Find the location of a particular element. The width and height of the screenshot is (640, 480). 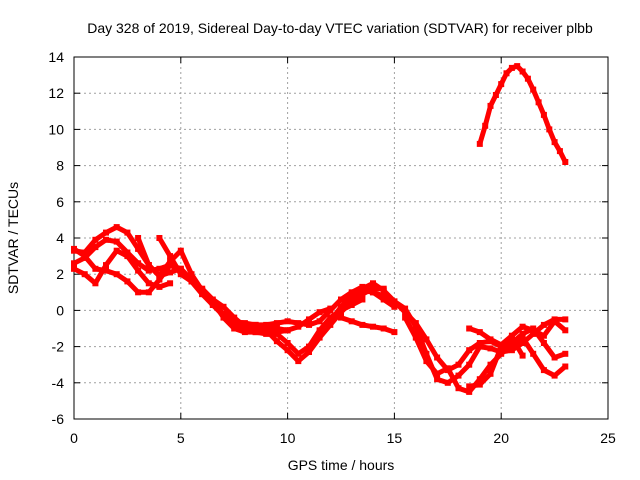

x-tick-label: 25 is located at coordinates (608, 438).